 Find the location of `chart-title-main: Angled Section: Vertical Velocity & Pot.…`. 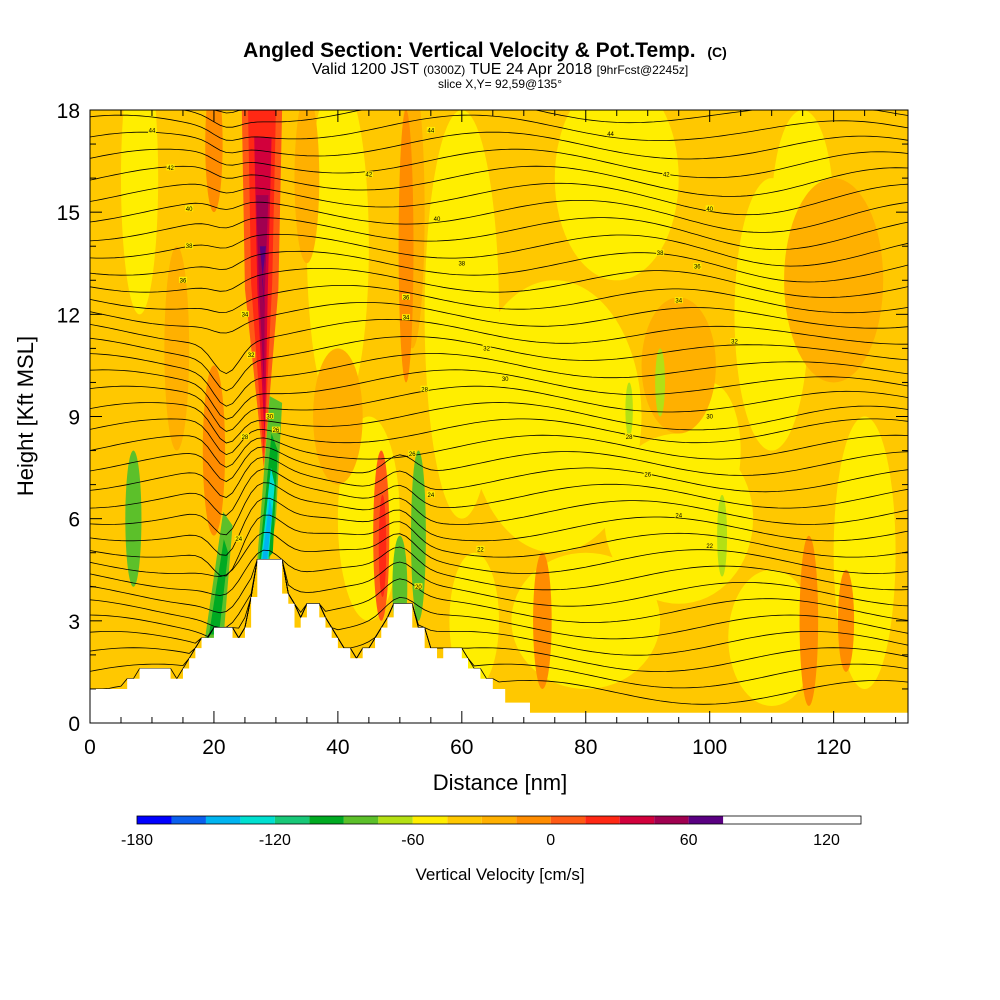

chart-title-main: Angled Section: Vertical Velocity & Pot.… is located at coordinates (469, 50).